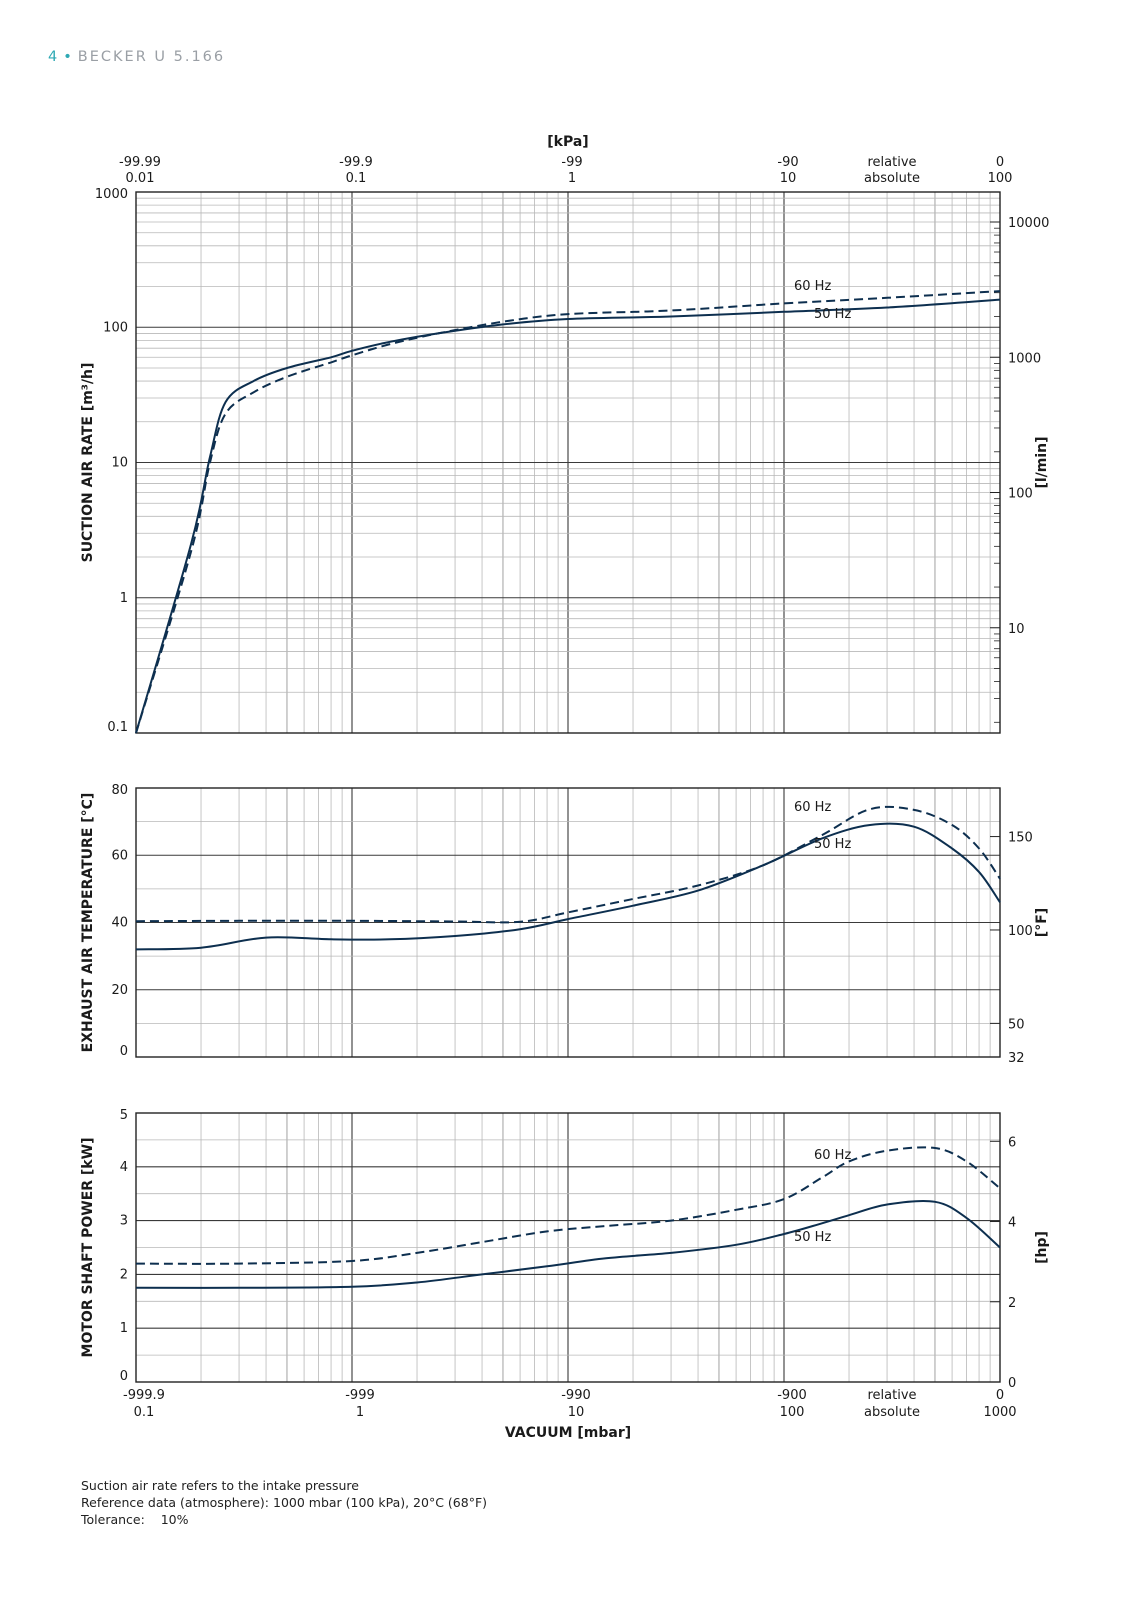  Describe the element at coordinates (111, 194) in the screenshot. I see `y-tick-label: 1000` at that location.